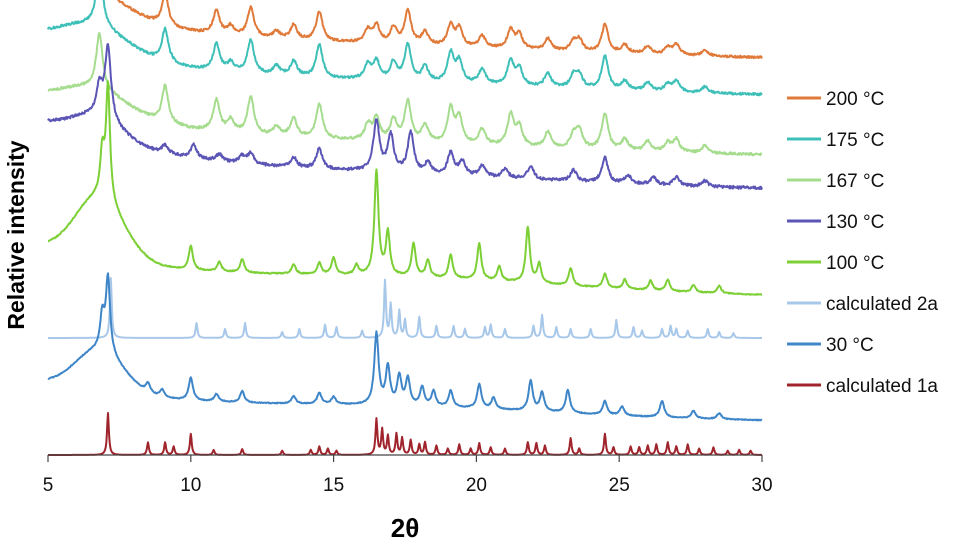  I want to click on series-line-calculated-2a, so click(405, 308).